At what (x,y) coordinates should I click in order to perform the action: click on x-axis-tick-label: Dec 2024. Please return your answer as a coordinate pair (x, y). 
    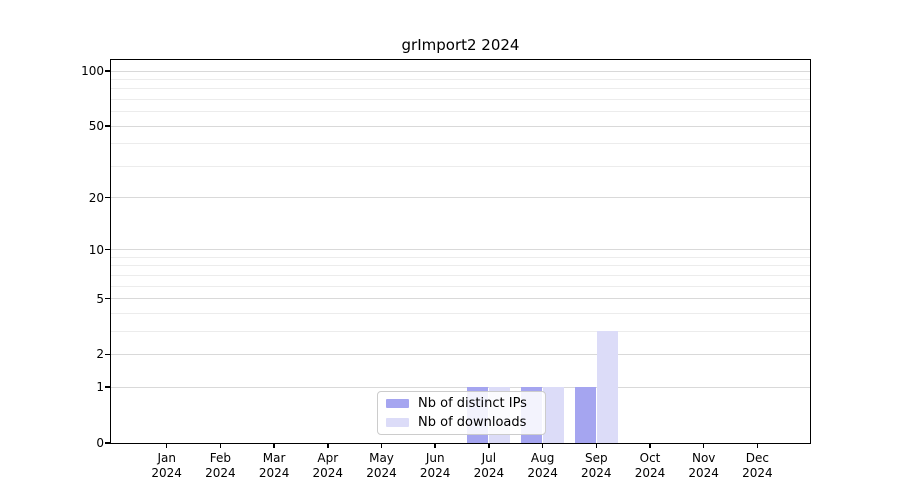
    Looking at the image, I should click on (757, 466).